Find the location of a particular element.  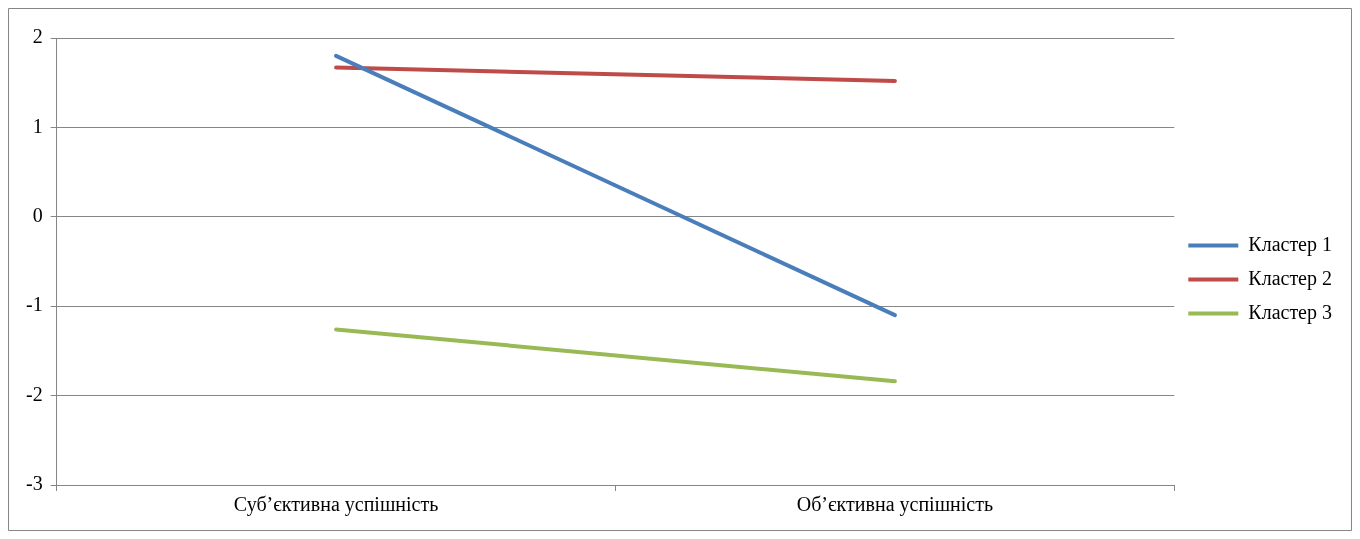

y-tick-label: 0 is located at coordinates (37, 215).